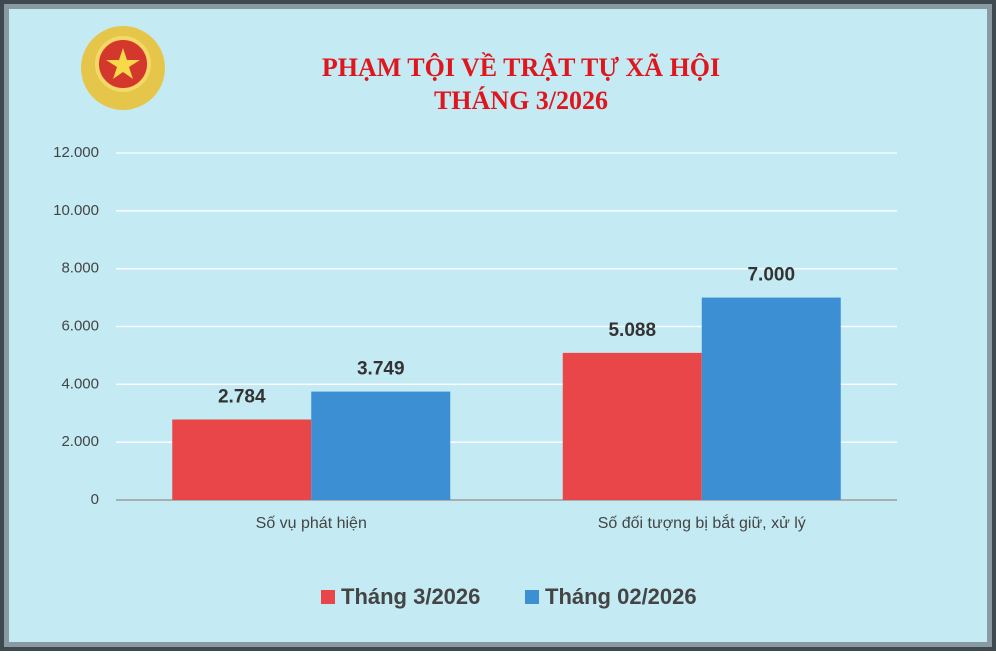 The image size is (996, 656). What do you see at coordinates (771, 275) in the screenshot?
I see `value-label: 7.000` at bounding box center [771, 275].